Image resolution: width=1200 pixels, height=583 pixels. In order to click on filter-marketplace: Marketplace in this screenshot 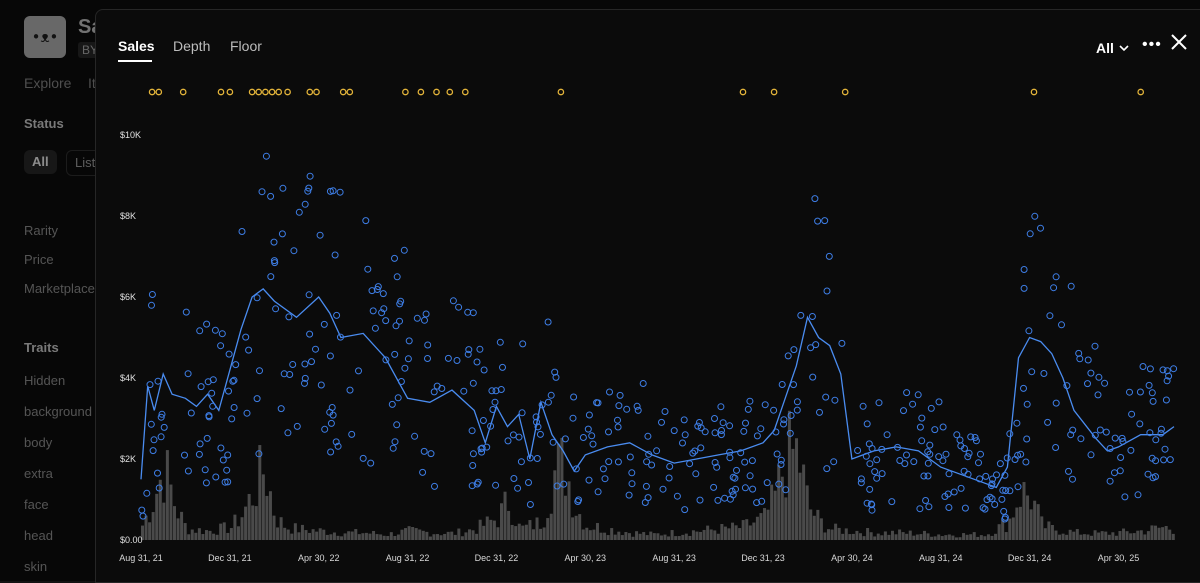, I will do `click(59, 288)`.